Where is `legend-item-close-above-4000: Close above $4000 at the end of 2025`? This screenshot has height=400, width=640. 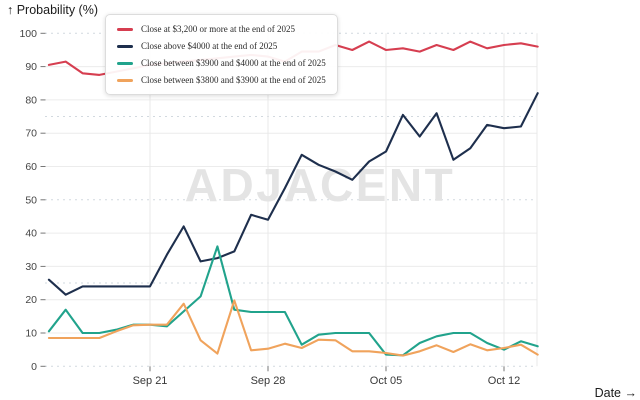 legend-item-close-above-4000: Close above $4000 at the end of 2025 is located at coordinates (221, 46).